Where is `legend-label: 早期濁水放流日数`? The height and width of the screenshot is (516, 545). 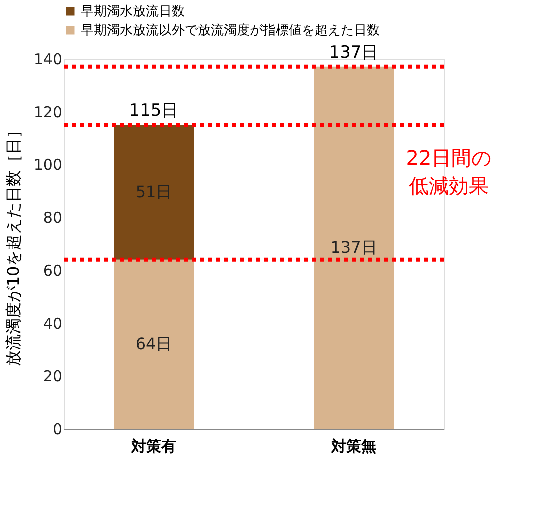 legend-label: 早期濁水放流日数 is located at coordinates (133, 12).